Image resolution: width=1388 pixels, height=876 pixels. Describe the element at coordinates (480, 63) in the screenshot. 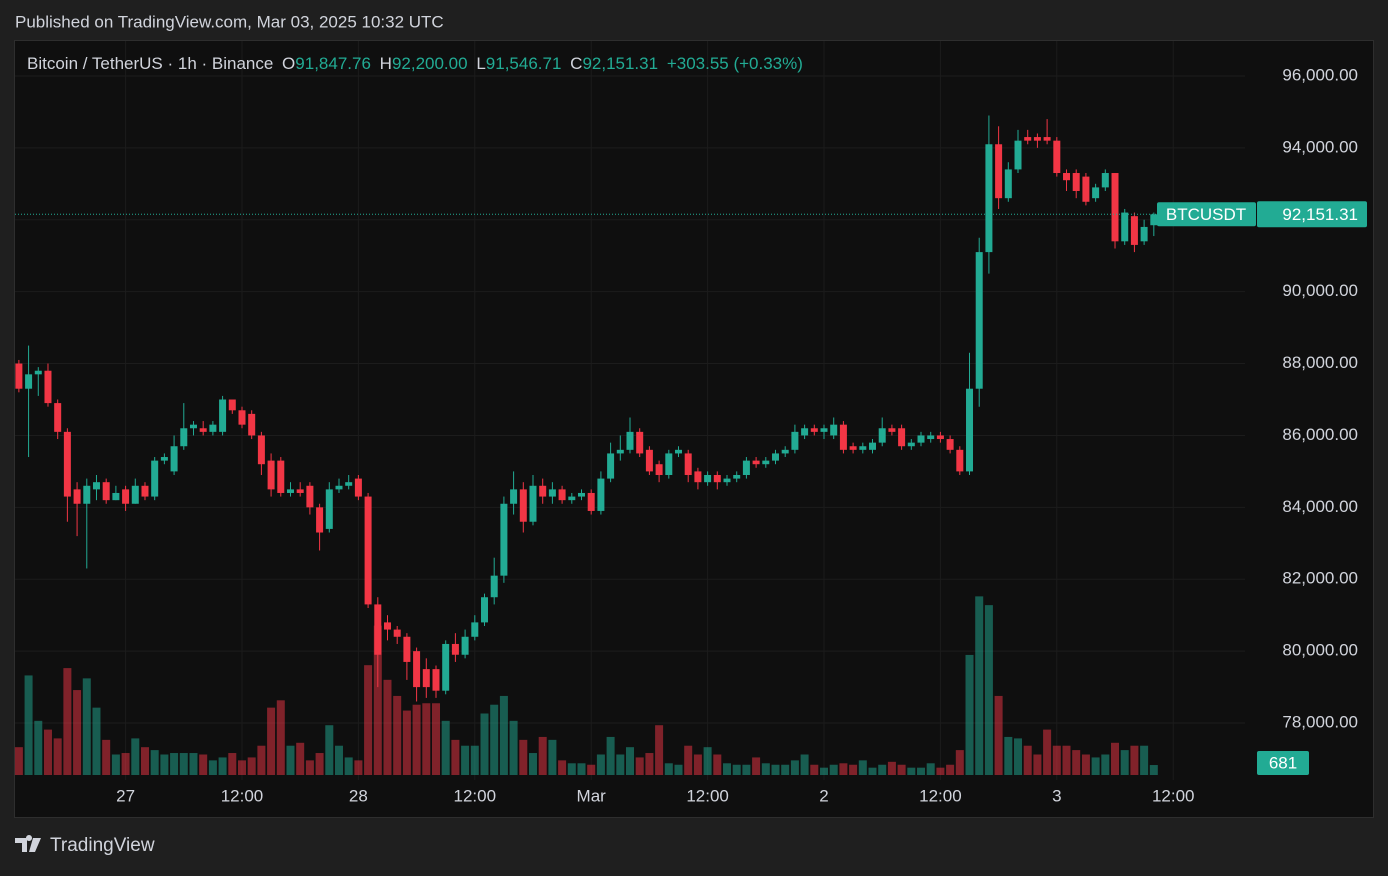

I see `legend-l-label: L` at that location.